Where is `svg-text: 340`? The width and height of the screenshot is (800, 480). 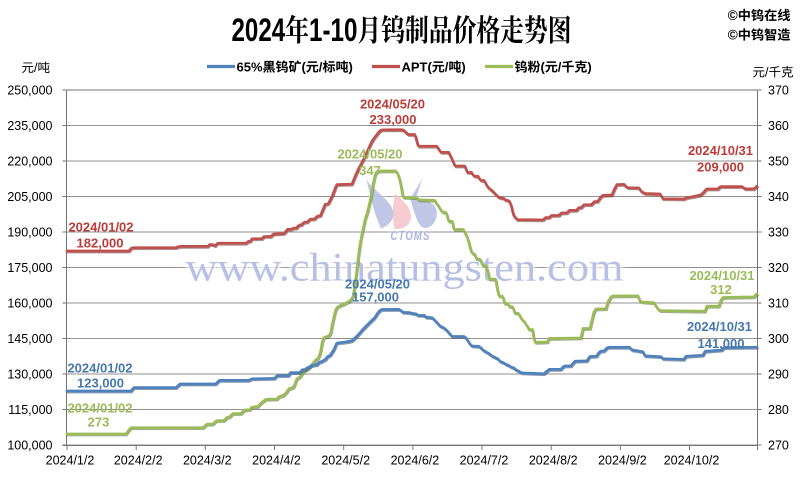 svg-text: 340 is located at coordinates (778, 197).